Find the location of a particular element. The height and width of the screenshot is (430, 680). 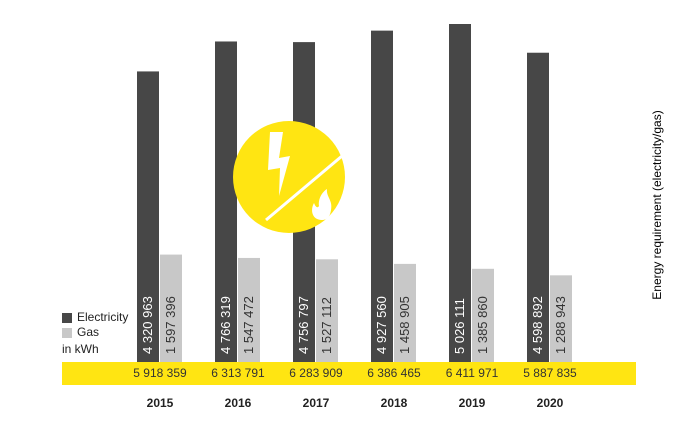

value-label: 4 320 963 is located at coordinates (147, 325).